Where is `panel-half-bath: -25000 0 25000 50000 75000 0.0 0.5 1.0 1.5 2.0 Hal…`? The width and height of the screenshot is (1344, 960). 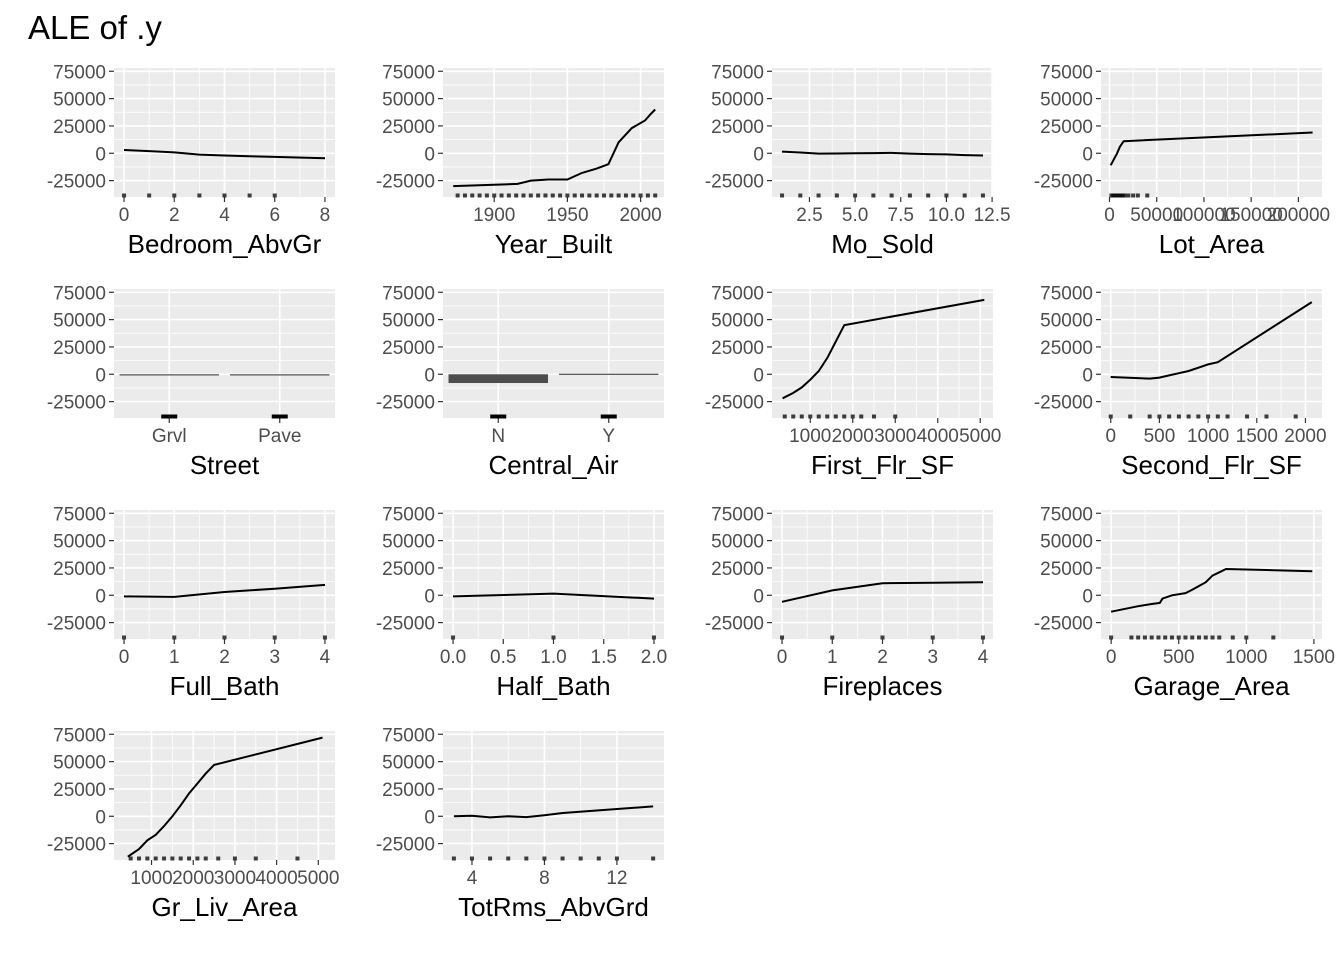 panel-half-bath: -25000 0 25000 50000 75000 0.0 0.5 1.0 1.5 2.0 Hal… is located at coordinates (521, 602).